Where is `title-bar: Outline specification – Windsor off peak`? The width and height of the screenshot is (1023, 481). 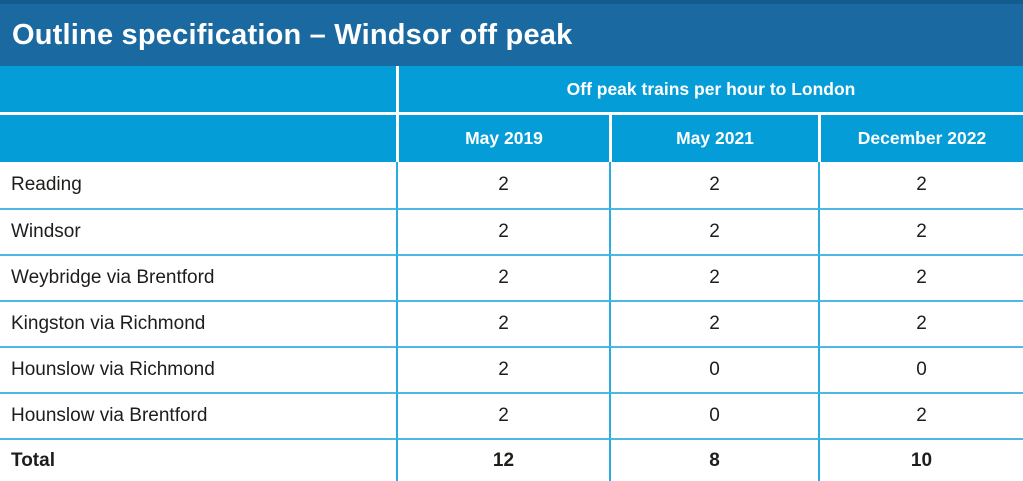
title-bar: Outline specification – Windsor off peak is located at coordinates (511, 33).